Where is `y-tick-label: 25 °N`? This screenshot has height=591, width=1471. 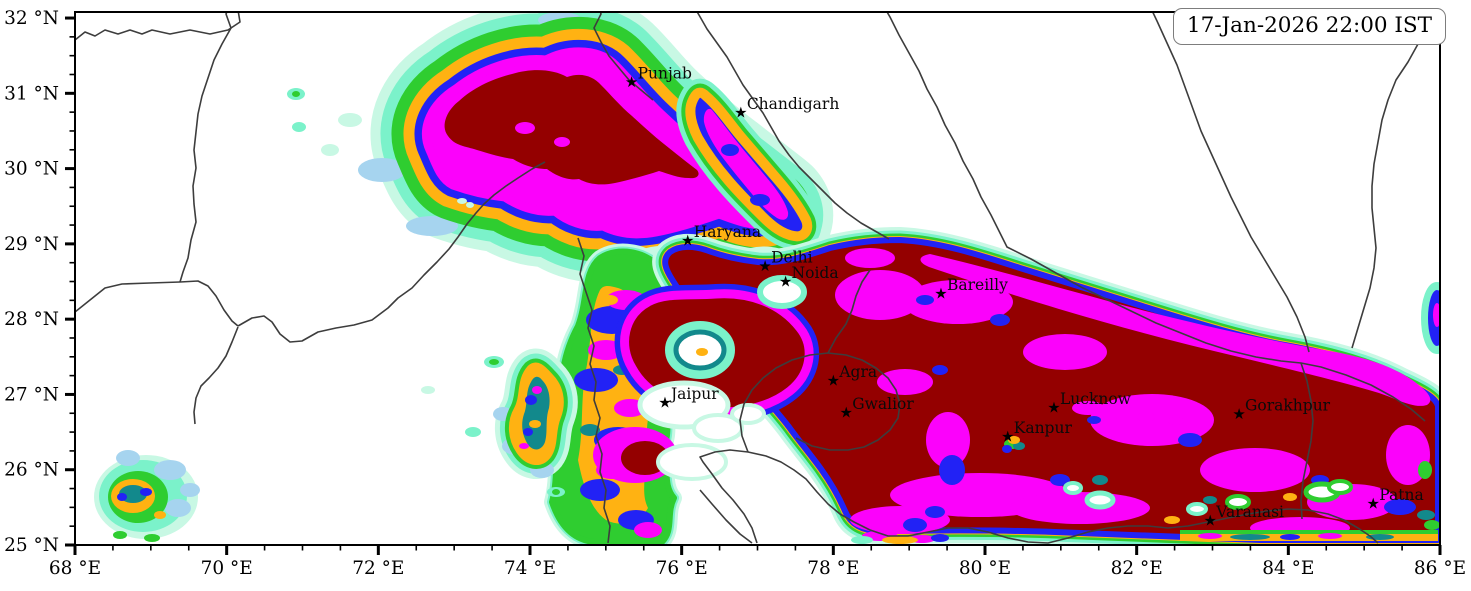 y-tick-label: 25 °N is located at coordinates (31, 545).